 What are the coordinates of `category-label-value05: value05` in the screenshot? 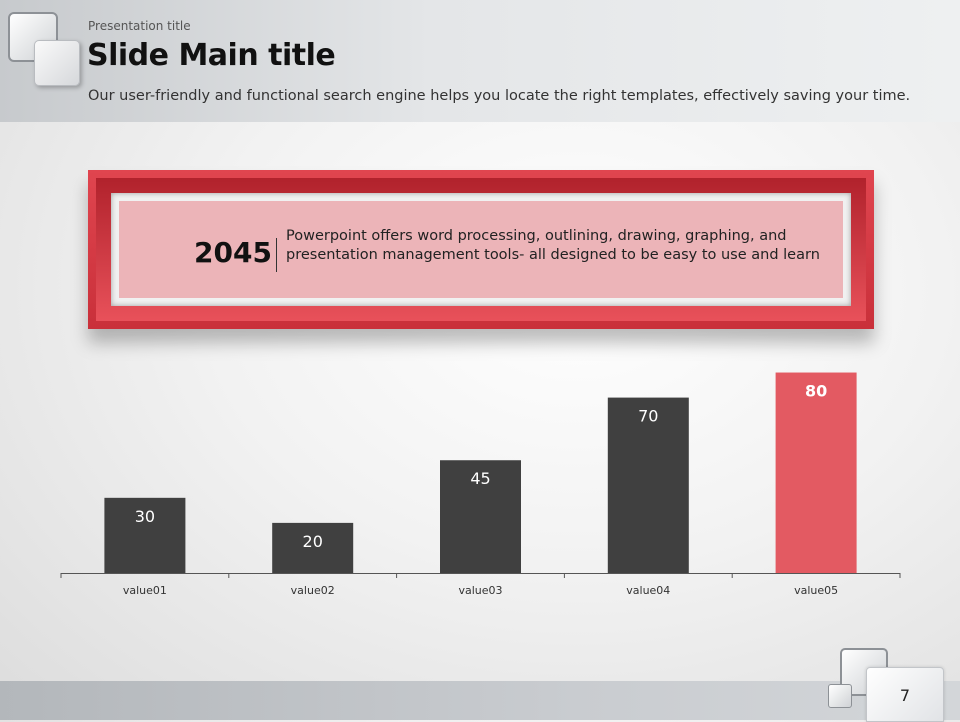 It's located at (816, 590).